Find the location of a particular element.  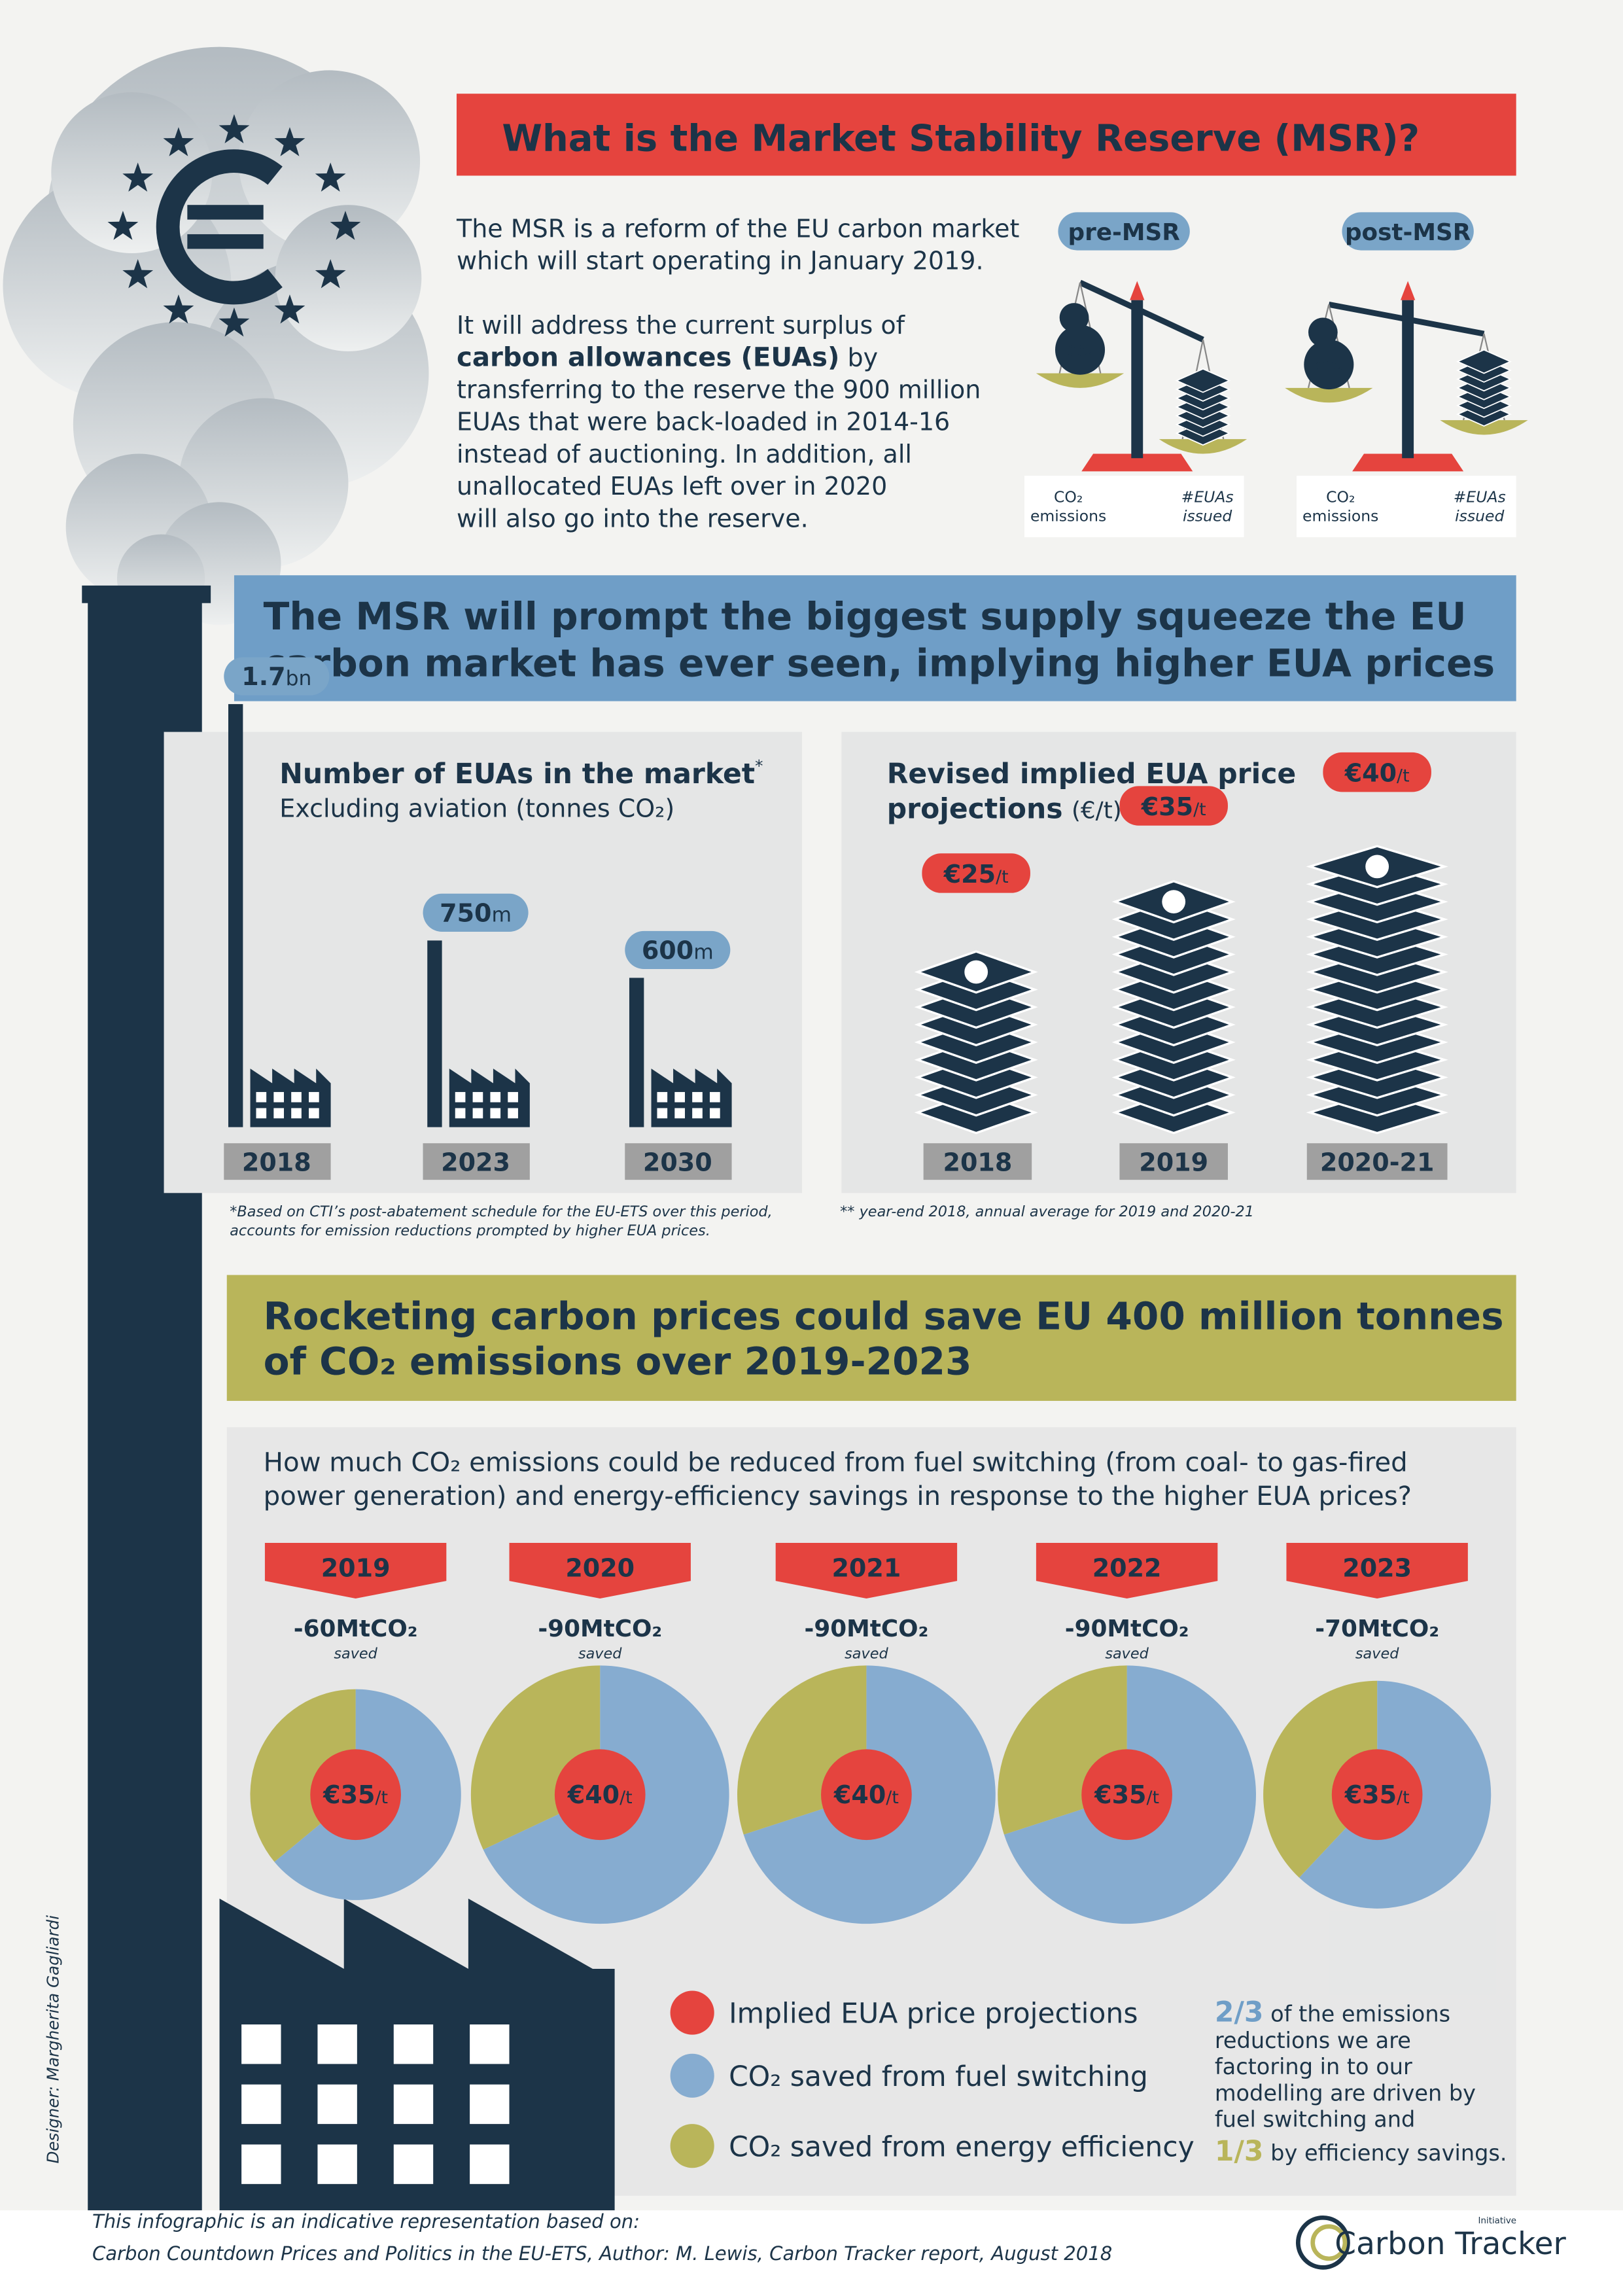

price-pill is located at coordinates (976, 873).